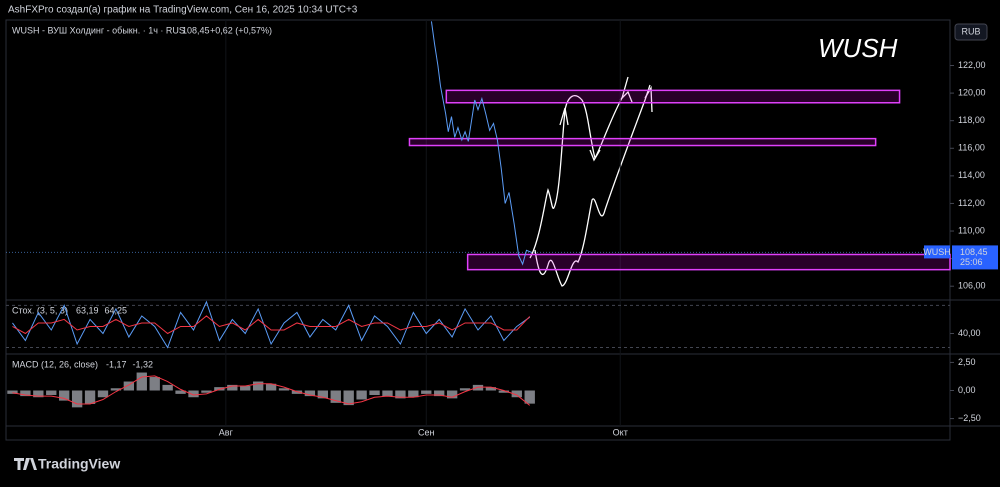  Describe the element at coordinates (969, 333) in the screenshot. I see `y-tick-label: 40,00` at that location.